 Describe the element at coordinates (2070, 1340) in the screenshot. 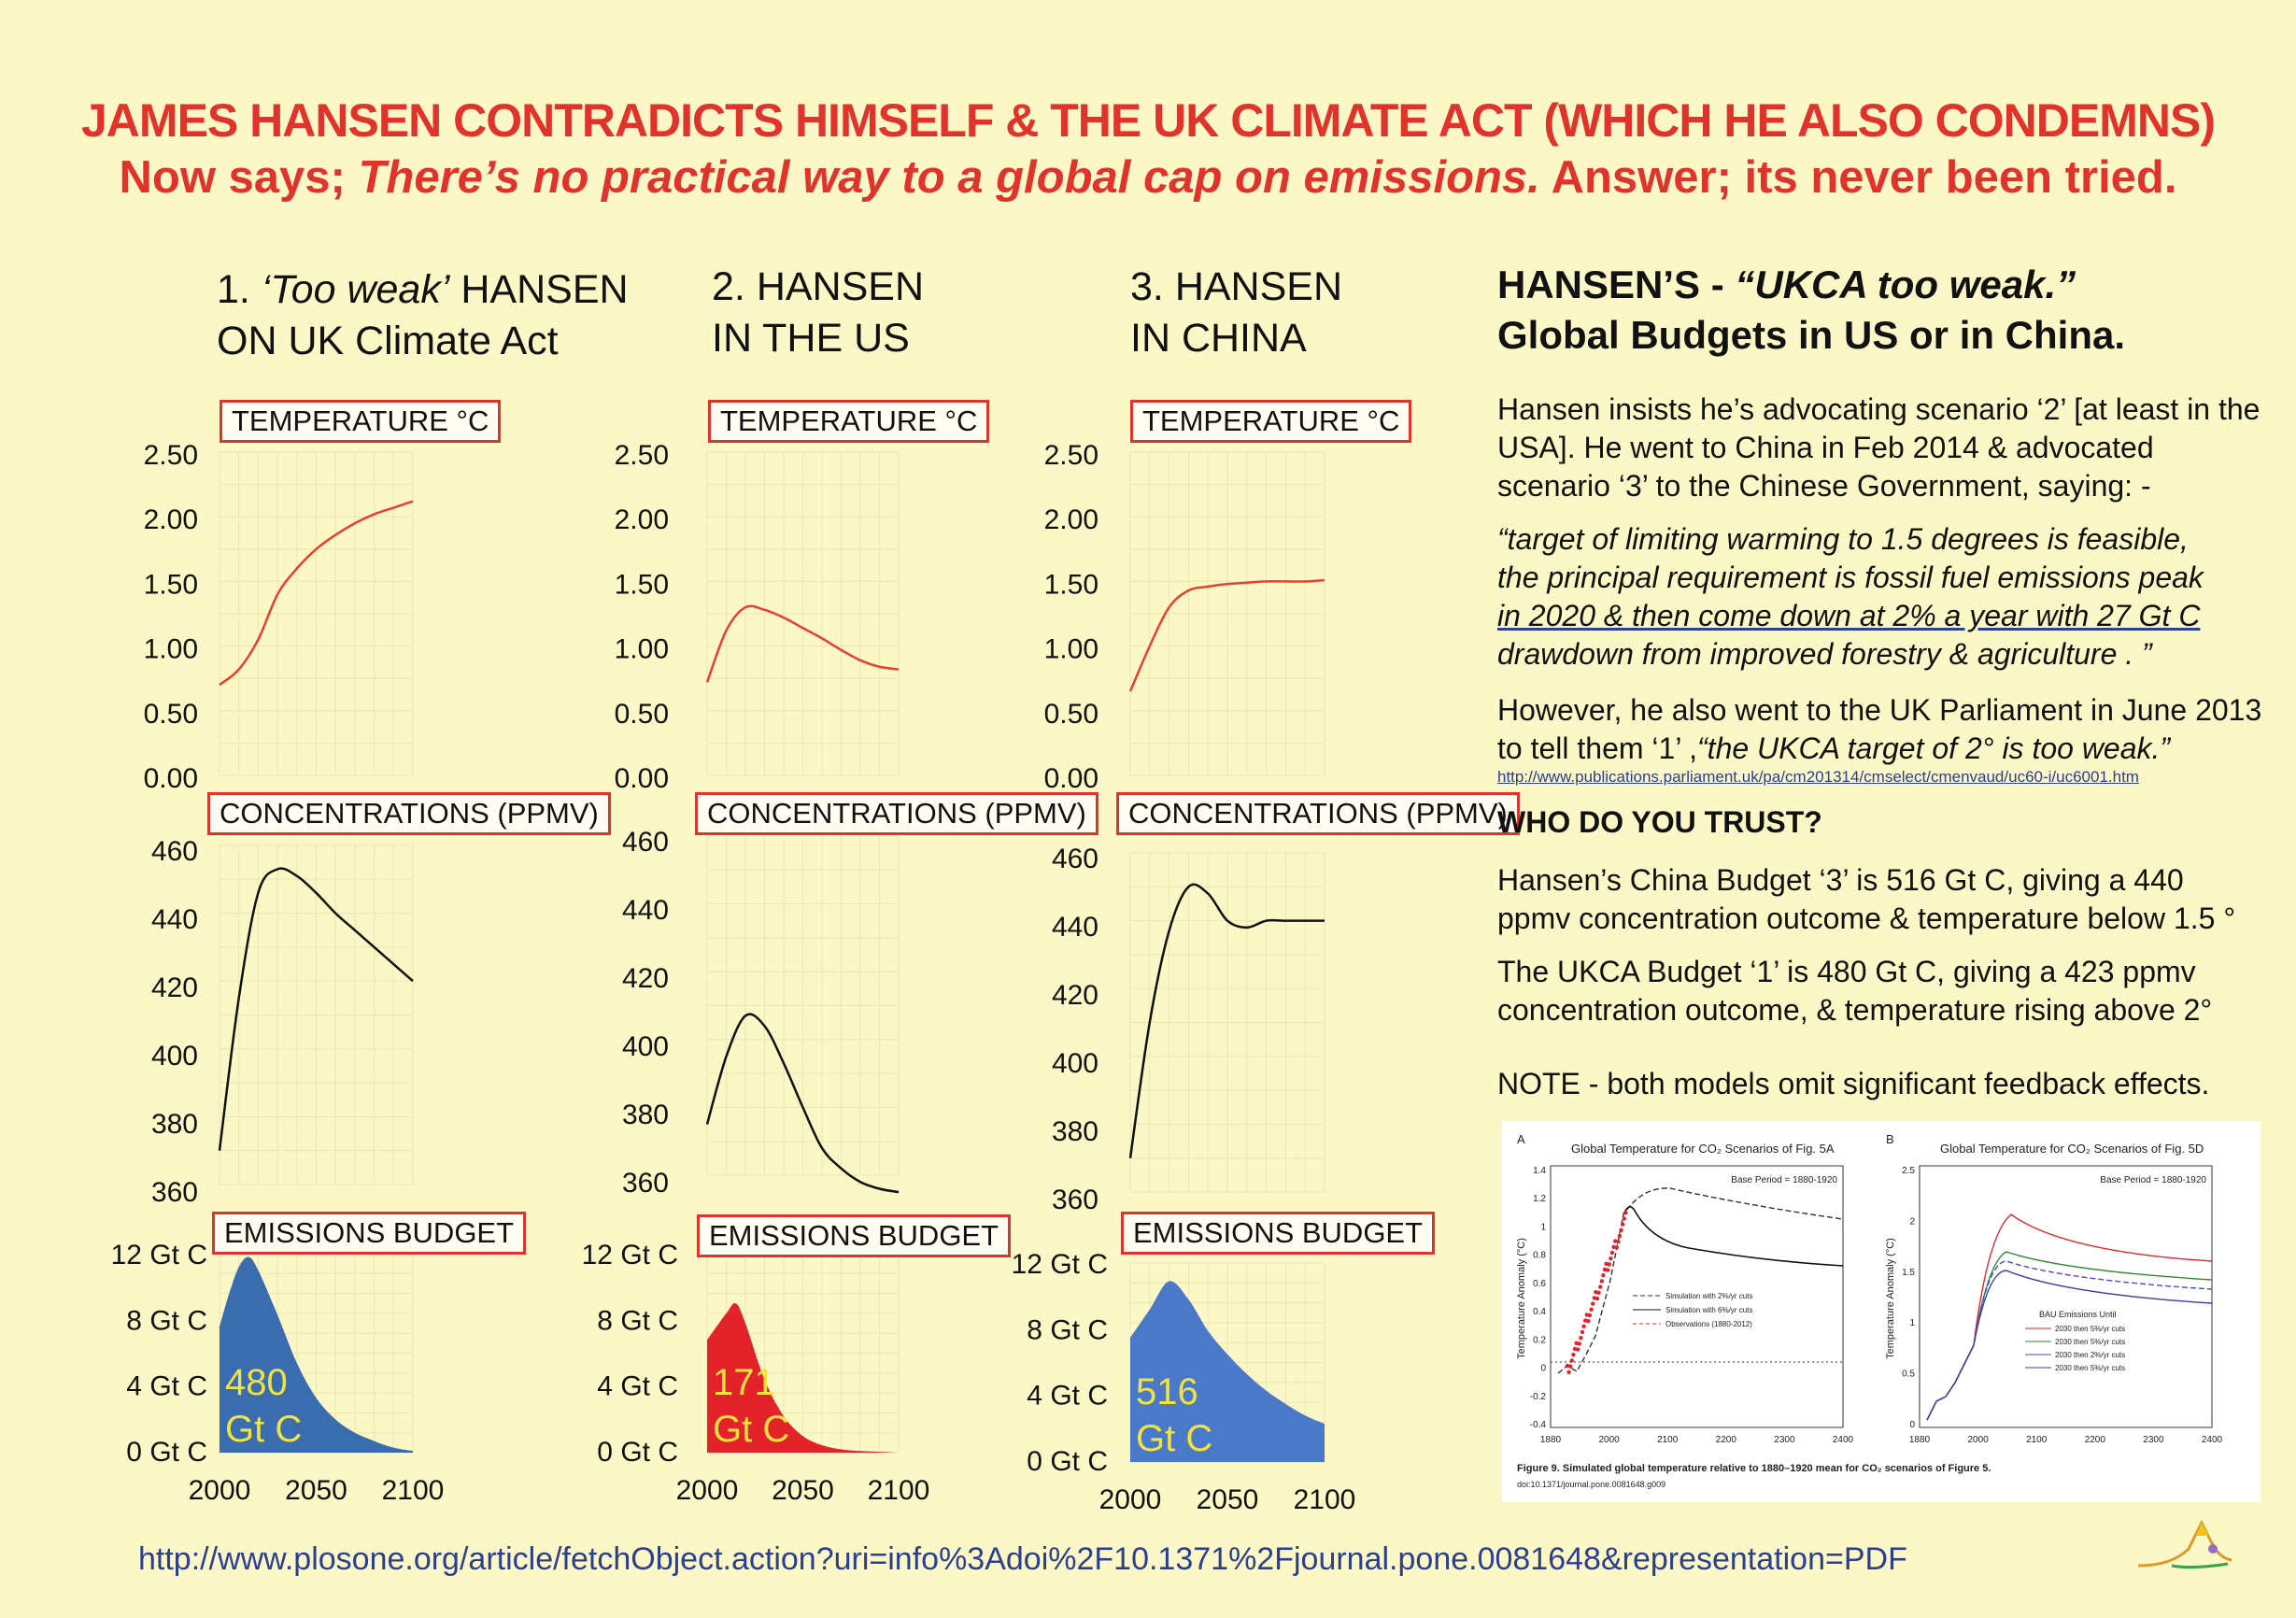

I see `inset-curve-blue-dashed` at that location.